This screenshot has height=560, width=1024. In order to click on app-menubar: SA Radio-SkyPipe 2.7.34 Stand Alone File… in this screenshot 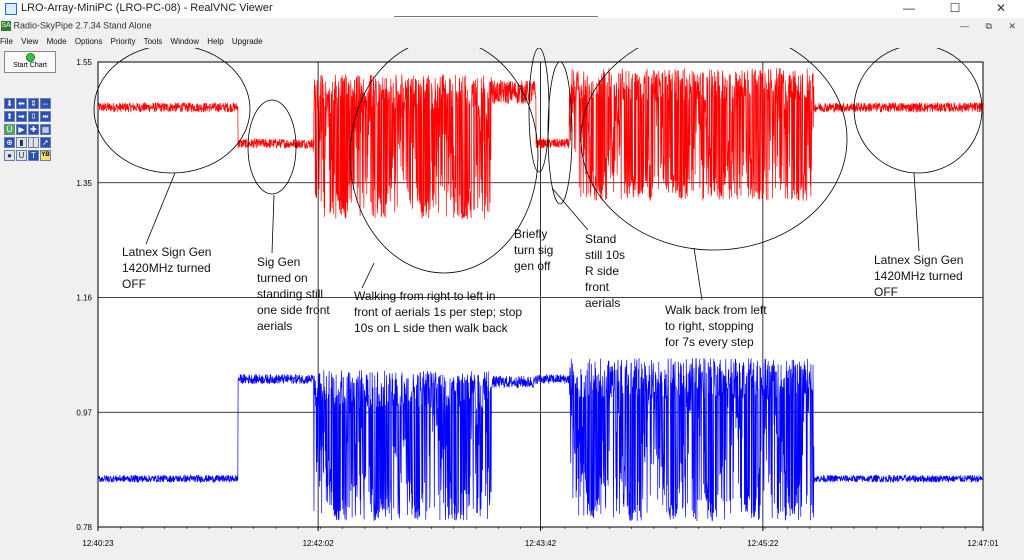, I will do `click(512, 33)`.